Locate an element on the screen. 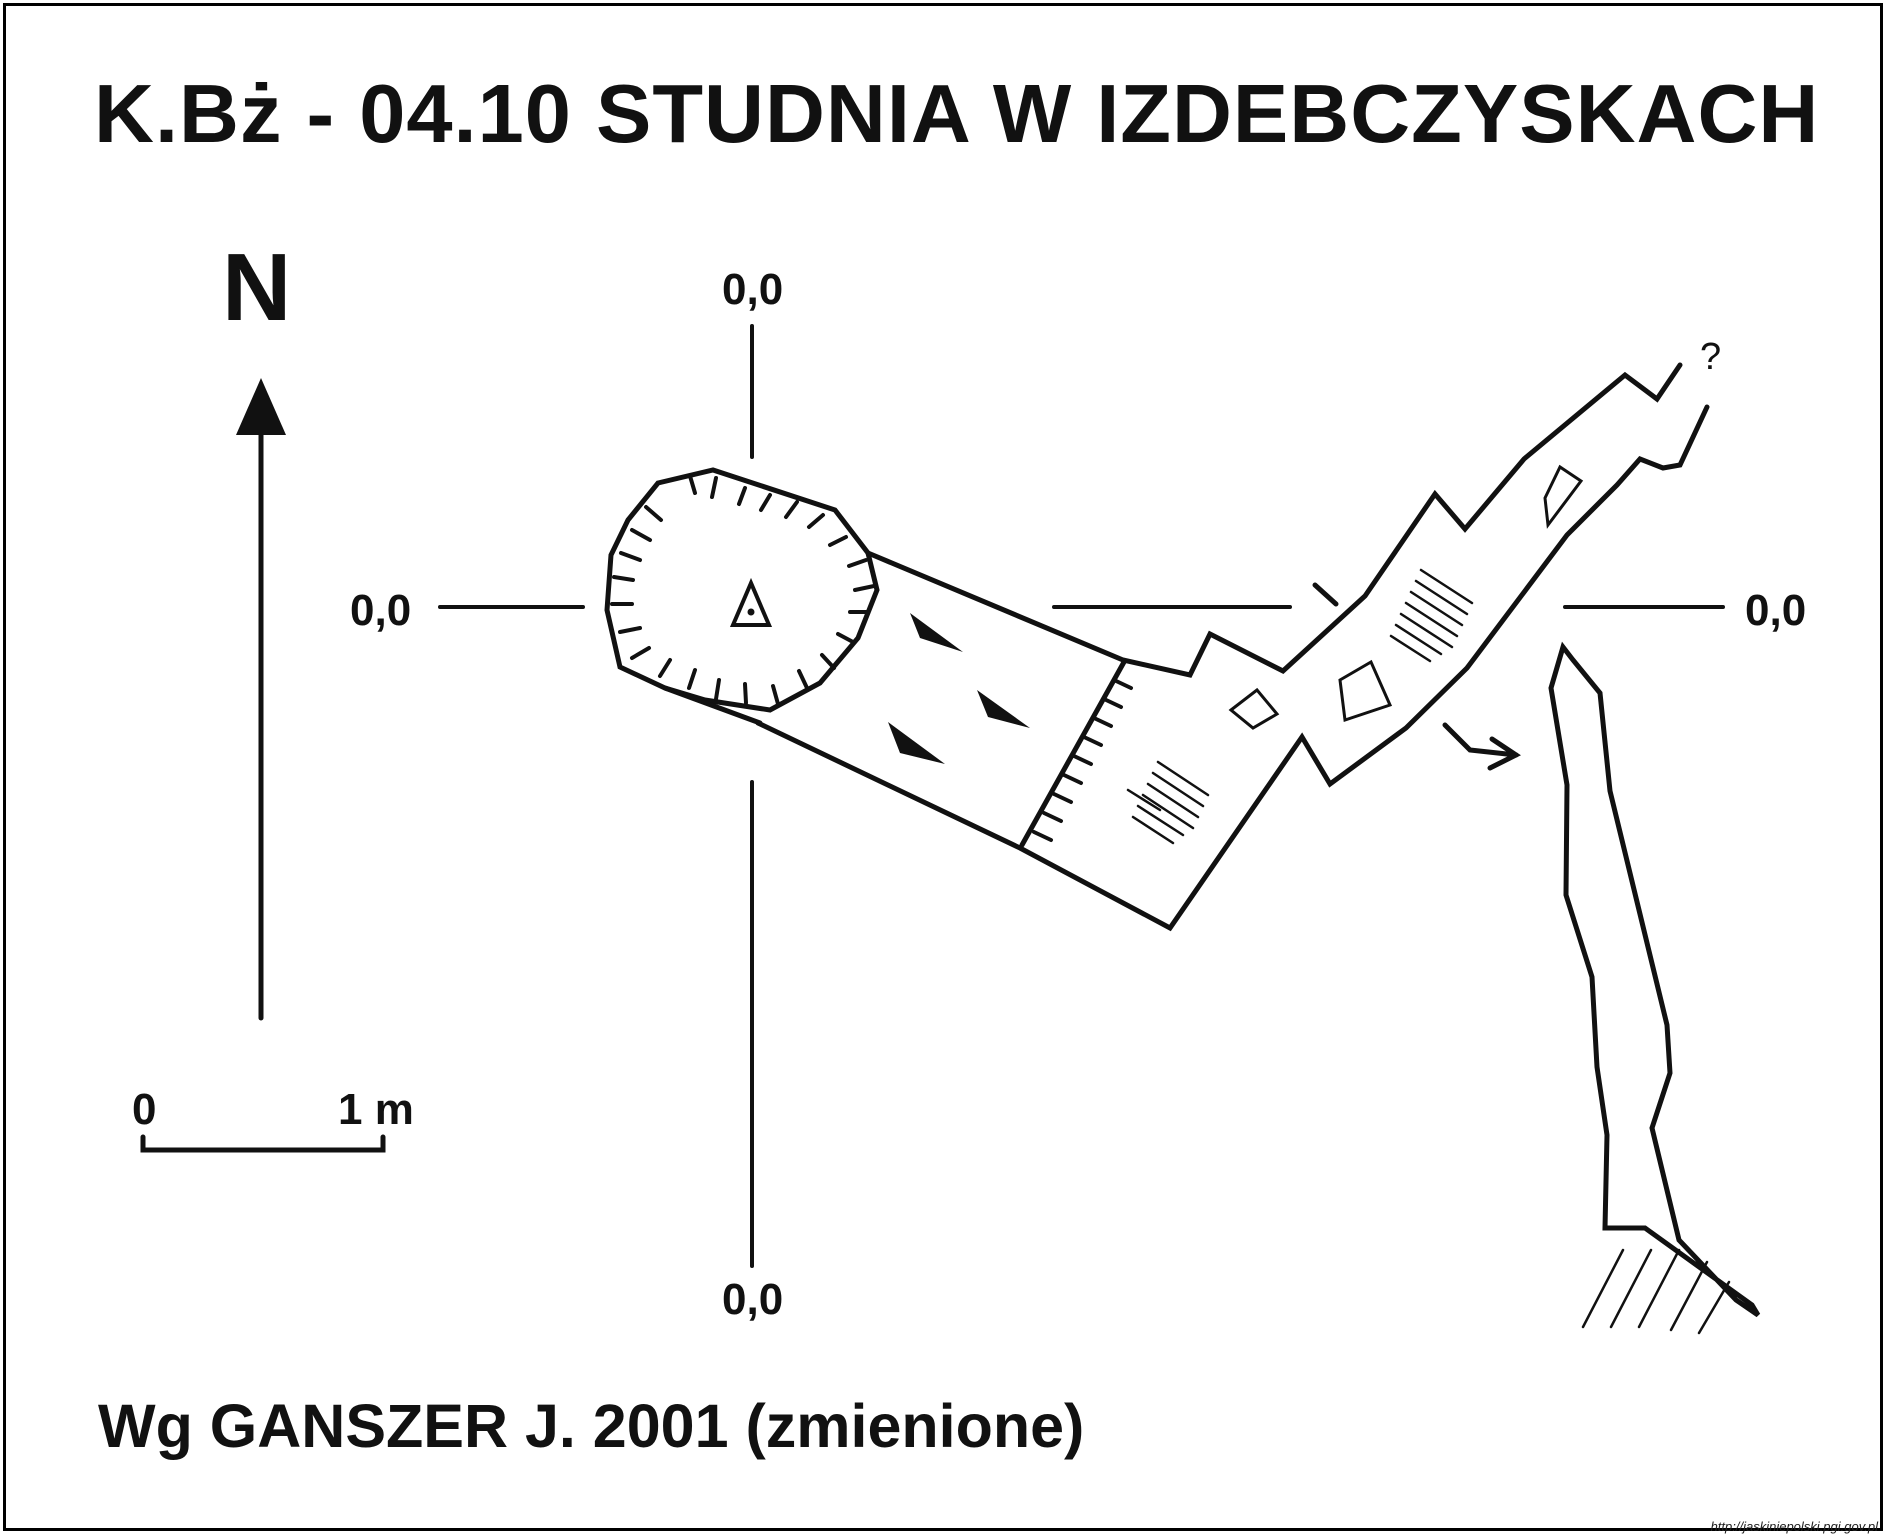  ledge-ticks is located at coordinates (1082, 760).